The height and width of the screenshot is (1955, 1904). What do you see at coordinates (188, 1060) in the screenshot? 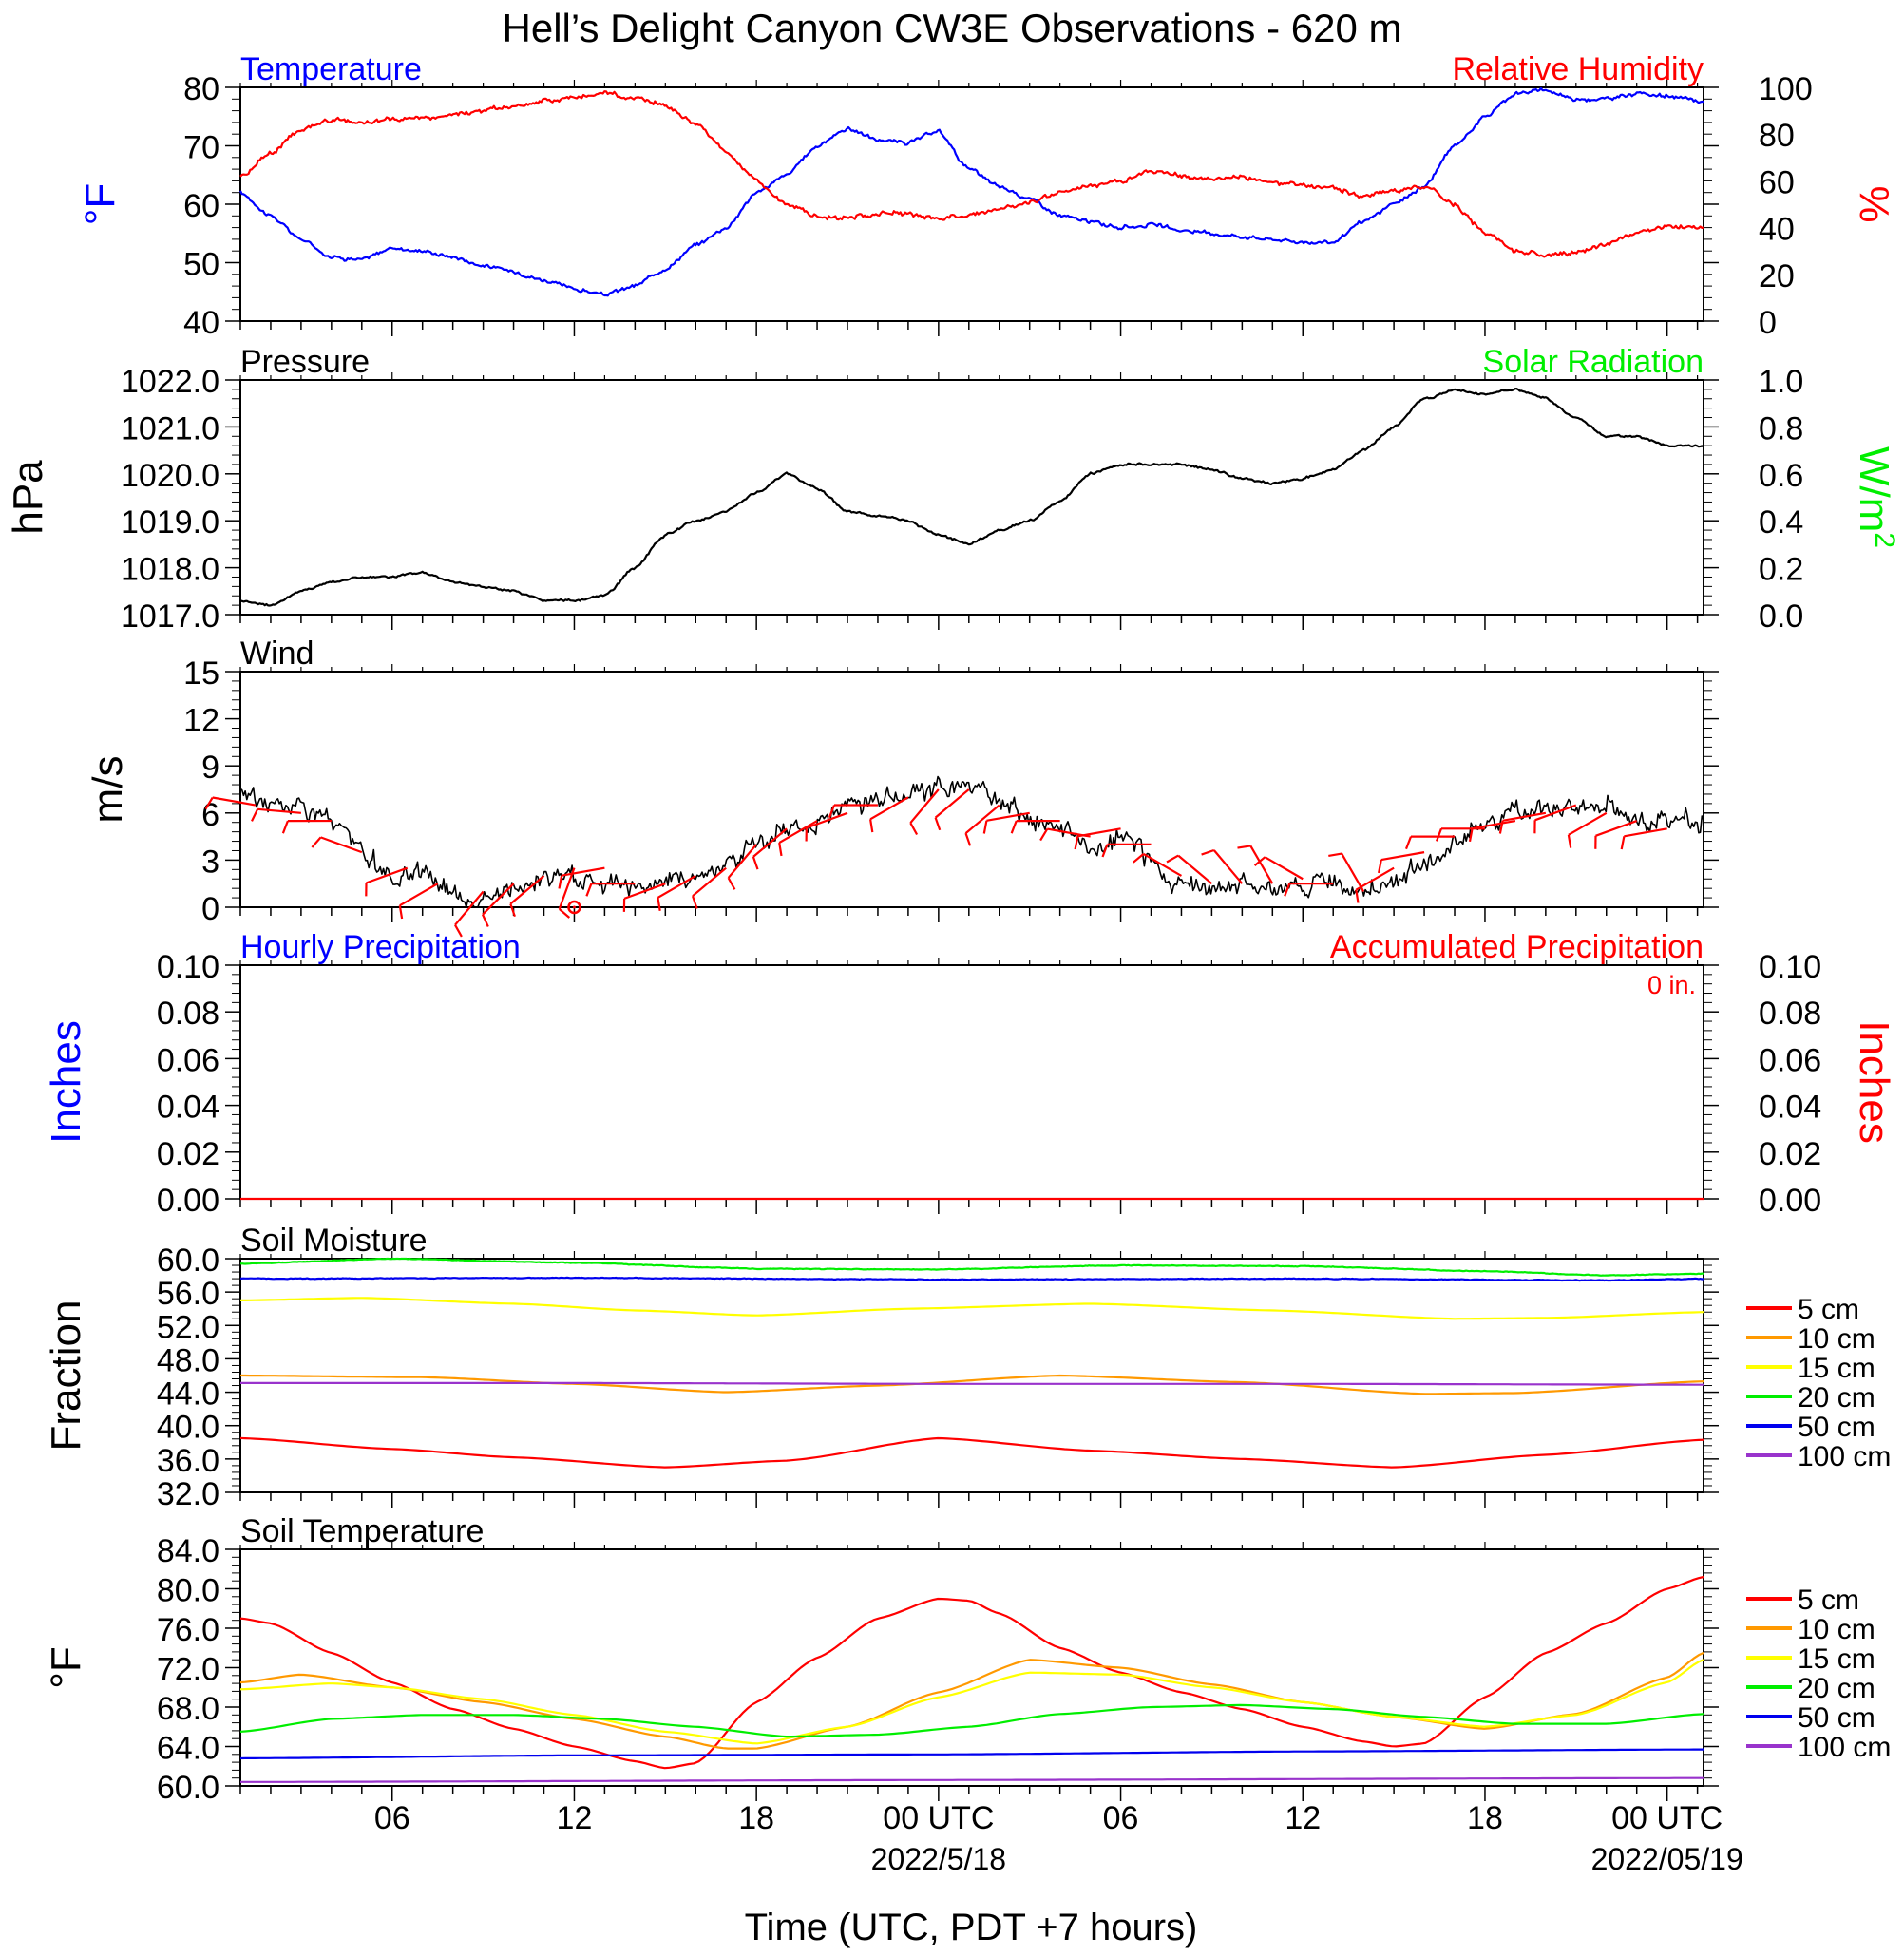
I see `y-tick-label: 0.06` at bounding box center [188, 1060].